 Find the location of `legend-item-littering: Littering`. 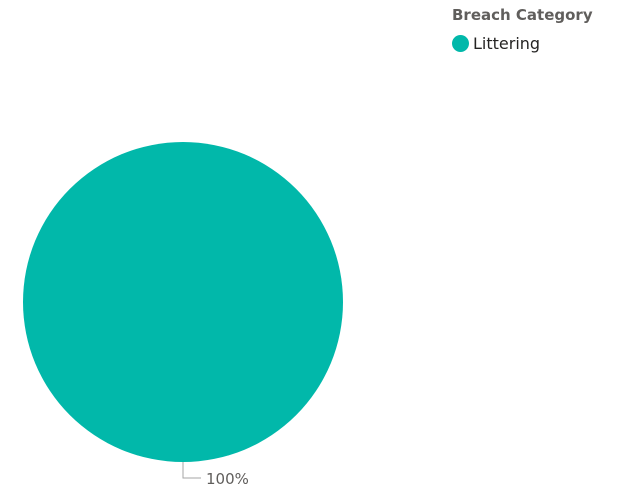

legend-item-littering: Littering is located at coordinates (522, 43).